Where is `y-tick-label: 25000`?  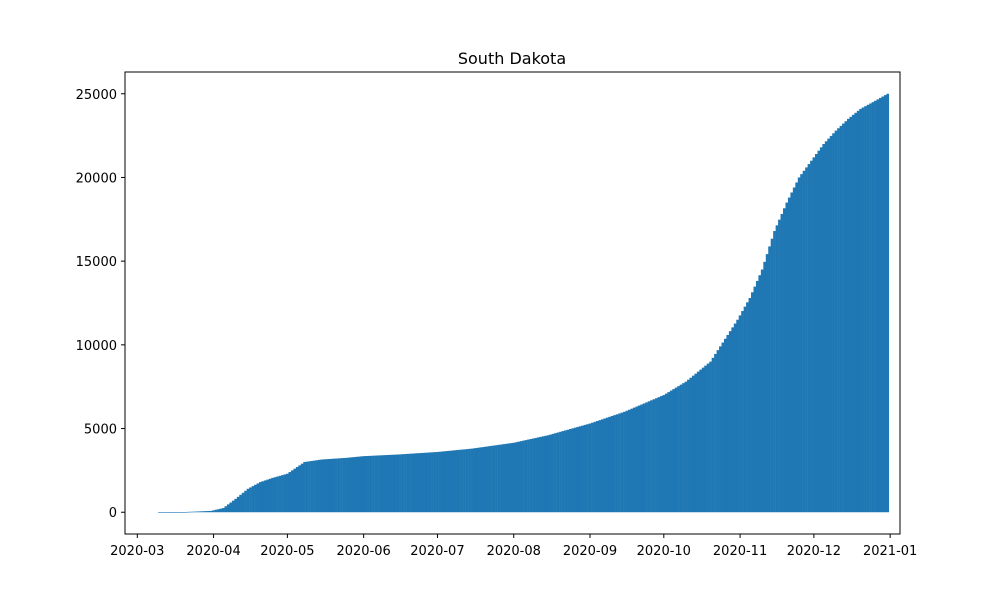 y-tick-label: 25000 is located at coordinates (96, 95).